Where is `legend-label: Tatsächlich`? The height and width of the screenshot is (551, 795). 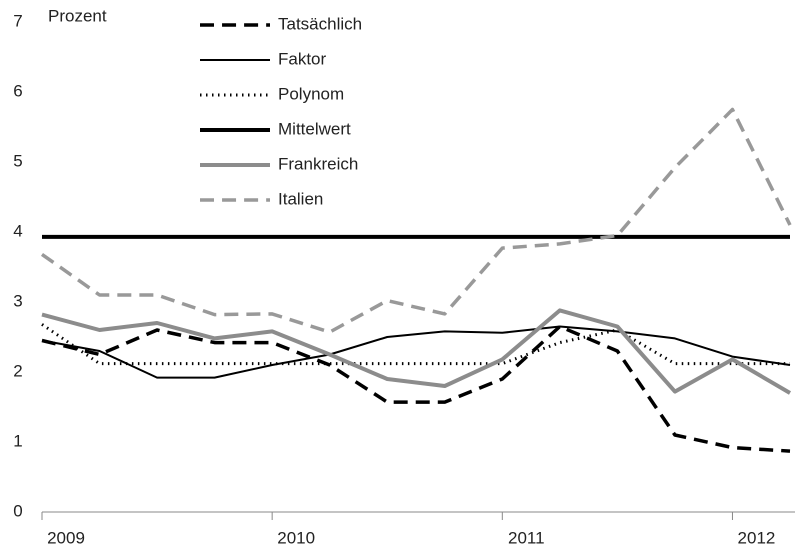 legend-label: Tatsächlich is located at coordinates (320, 23).